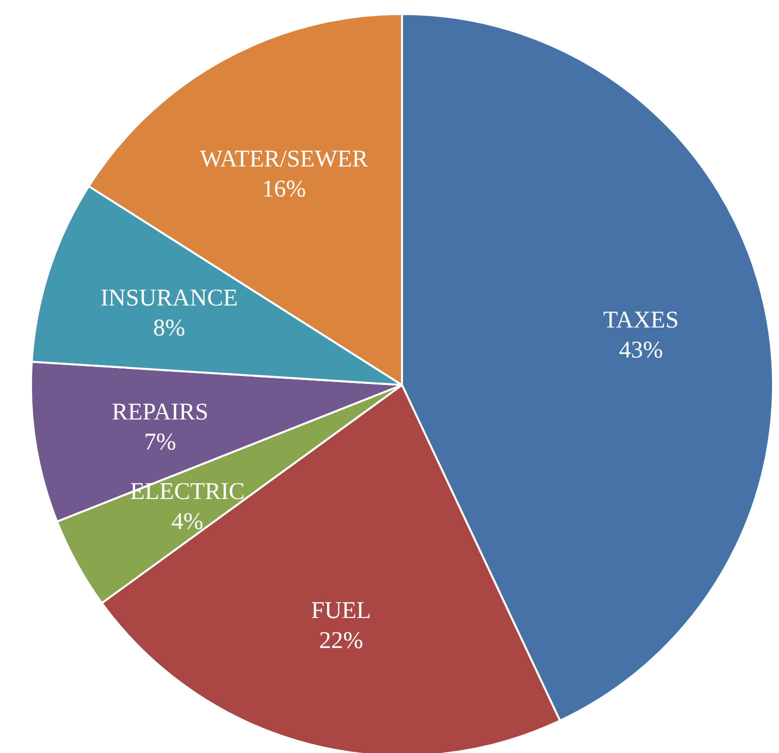 The image size is (779, 753). Describe the element at coordinates (187, 491) in the screenshot. I see `slice-label: ELECTRIC` at that location.